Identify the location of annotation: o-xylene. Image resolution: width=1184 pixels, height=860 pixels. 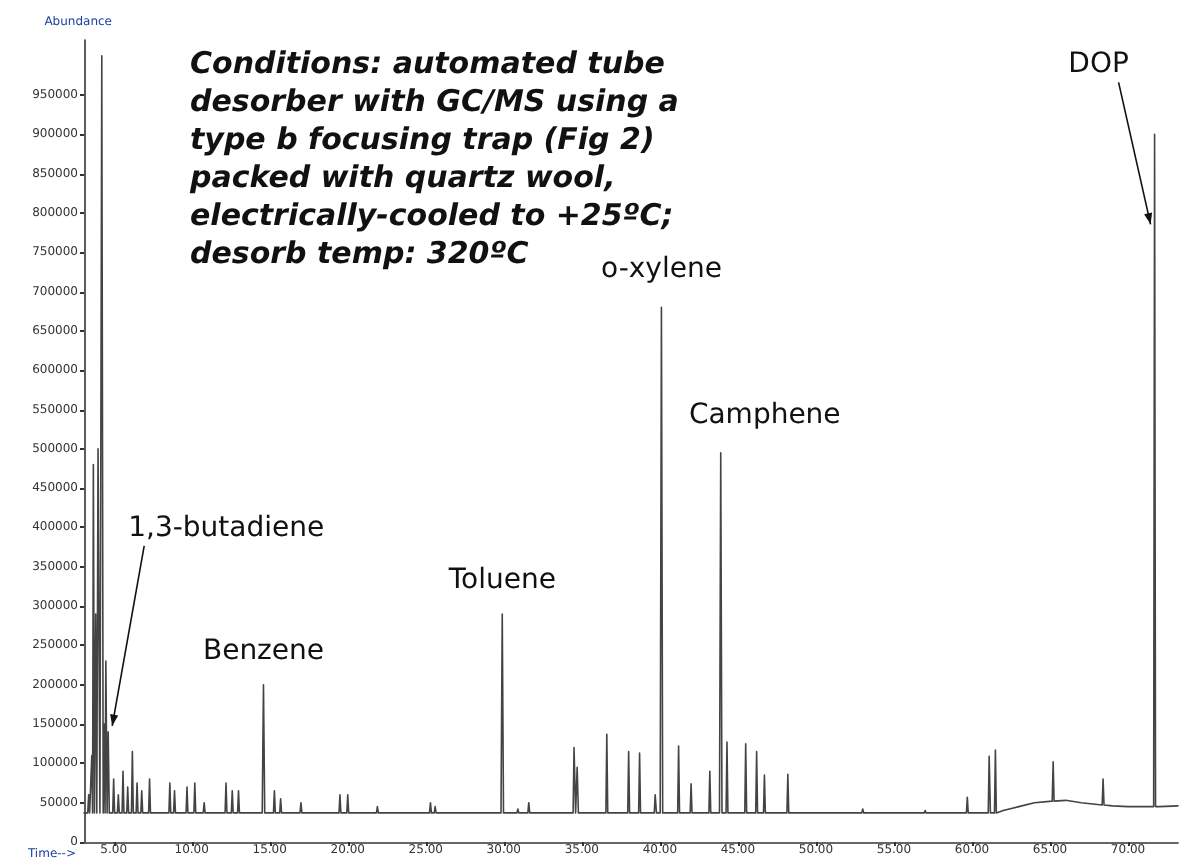
(661, 269).